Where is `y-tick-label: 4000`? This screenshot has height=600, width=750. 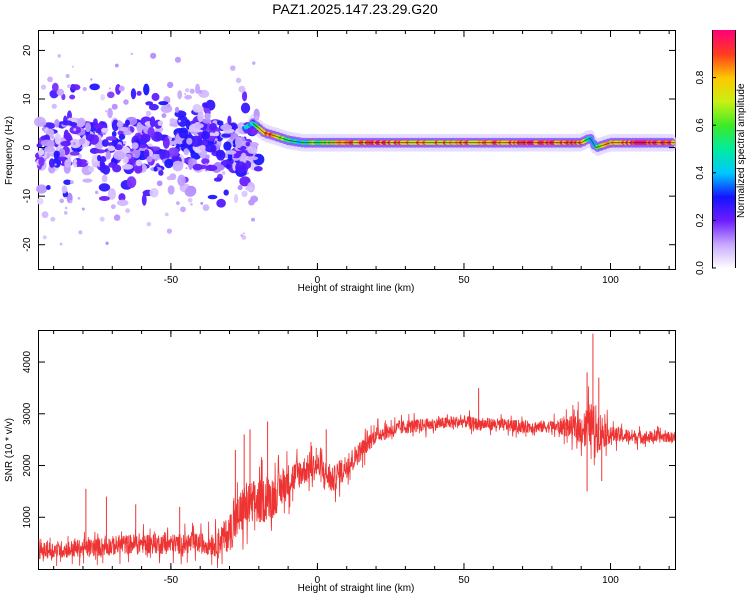 y-tick-label: 4000 is located at coordinates (27, 361).